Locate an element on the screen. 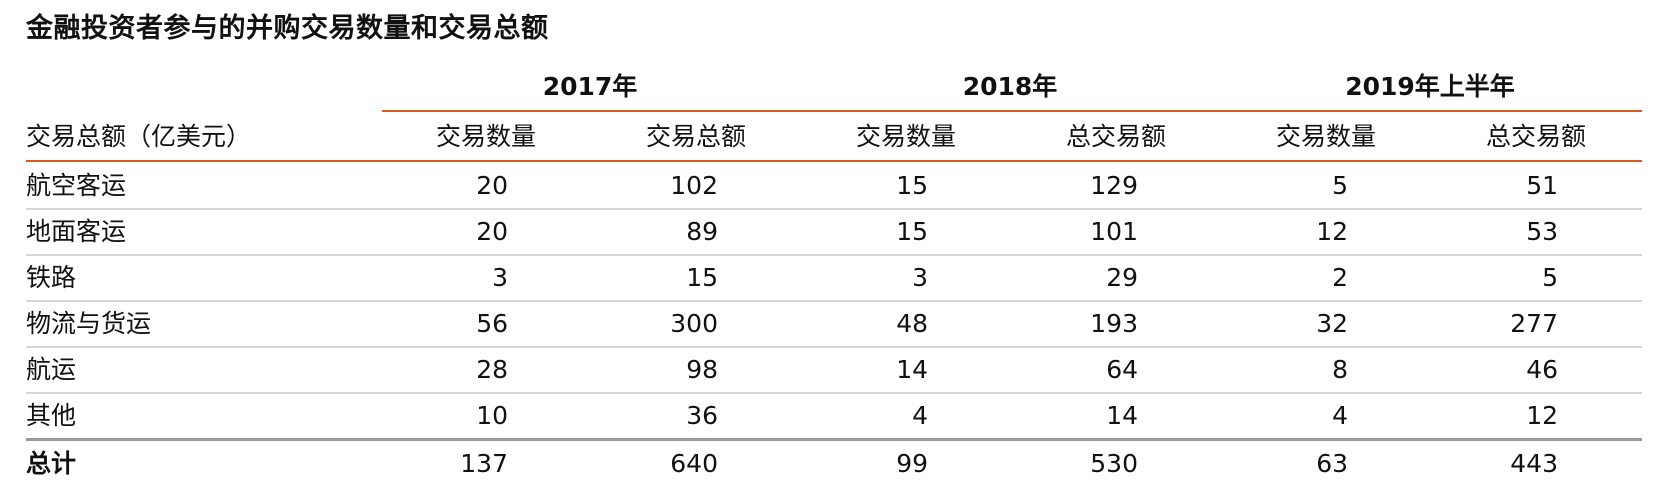 This screenshot has width=1662, height=492. cell-2019h1-amount: 53 is located at coordinates (1542, 231).